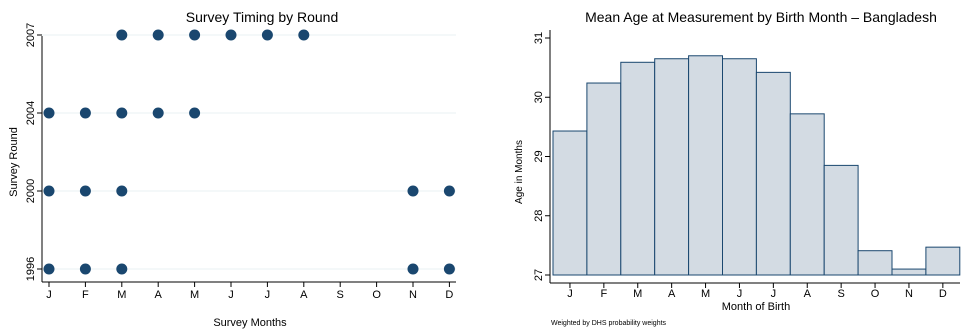 Image resolution: width=971 pixels, height=333 pixels. I want to click on x-axis-label: Survey Months, so click(250, 323).